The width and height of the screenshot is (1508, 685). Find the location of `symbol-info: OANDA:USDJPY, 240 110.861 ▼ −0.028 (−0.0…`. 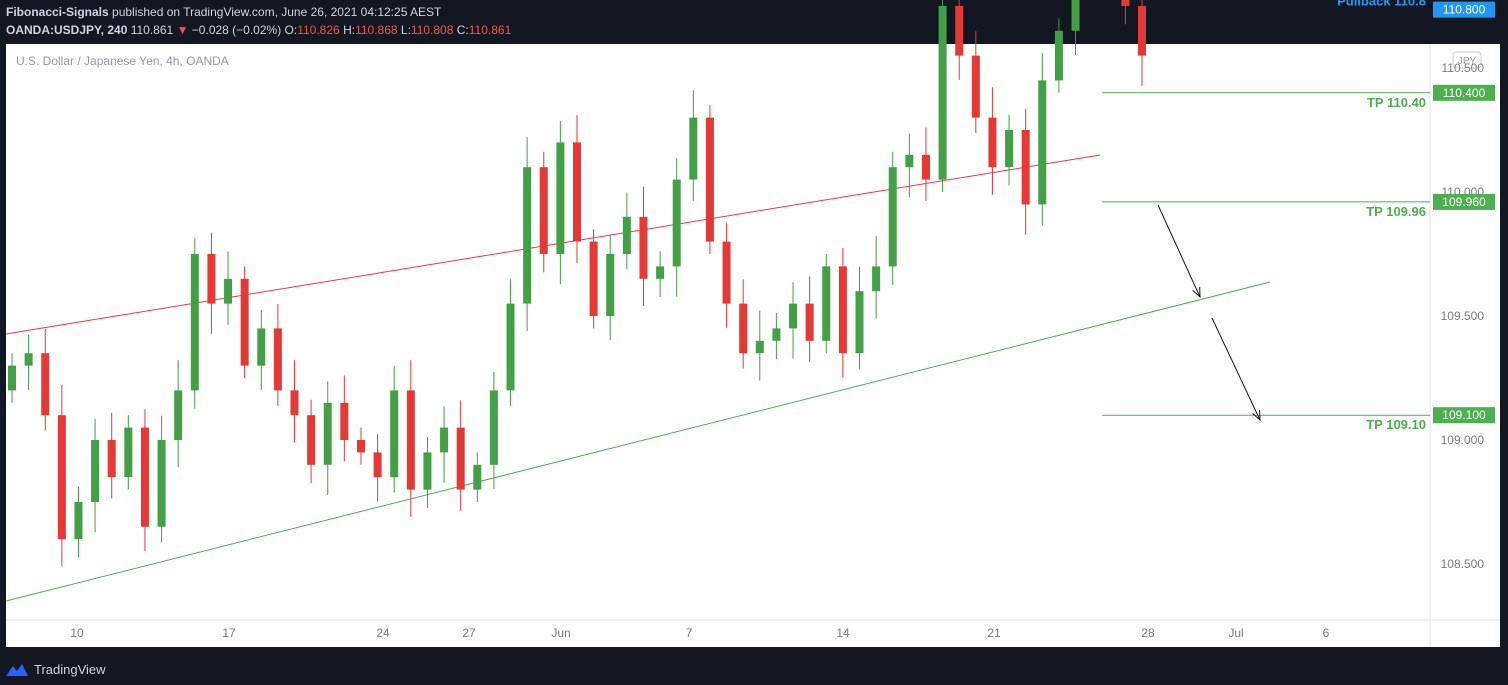

symbol-info: OANDA:USDJPY, 240 110.861 ▼ −0.028 (−0.0… is located at coordinates (258, 30).